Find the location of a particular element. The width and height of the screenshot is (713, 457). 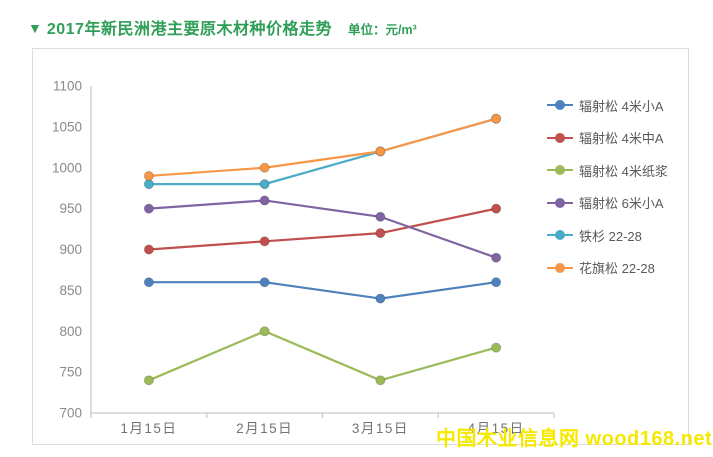

legend-item: 辐射松 4米纸浆 is located at coordinates (607, 170).